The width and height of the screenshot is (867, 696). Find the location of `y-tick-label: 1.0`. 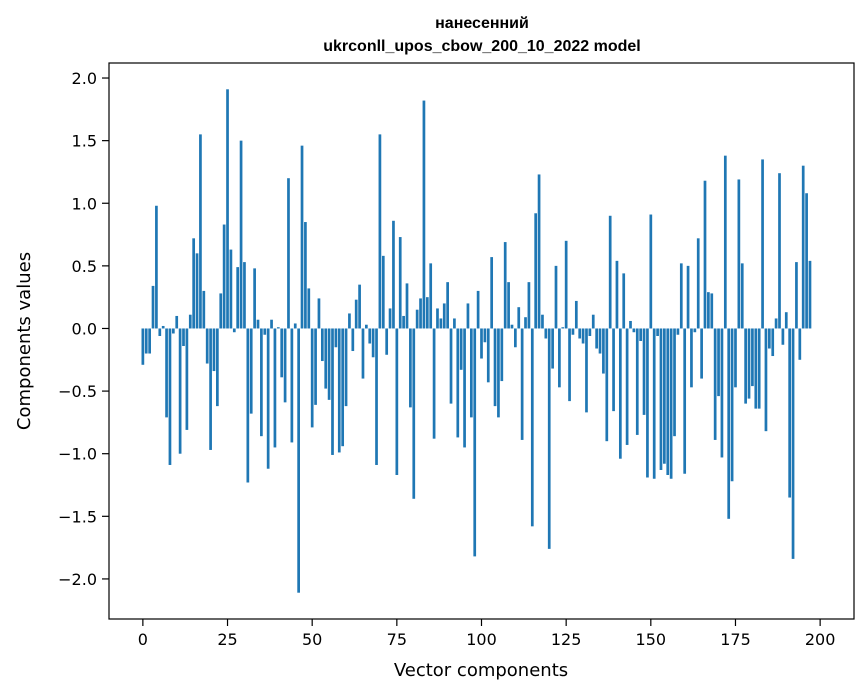

y-tick-label: 1.0 is located at coordinates (84, 203).